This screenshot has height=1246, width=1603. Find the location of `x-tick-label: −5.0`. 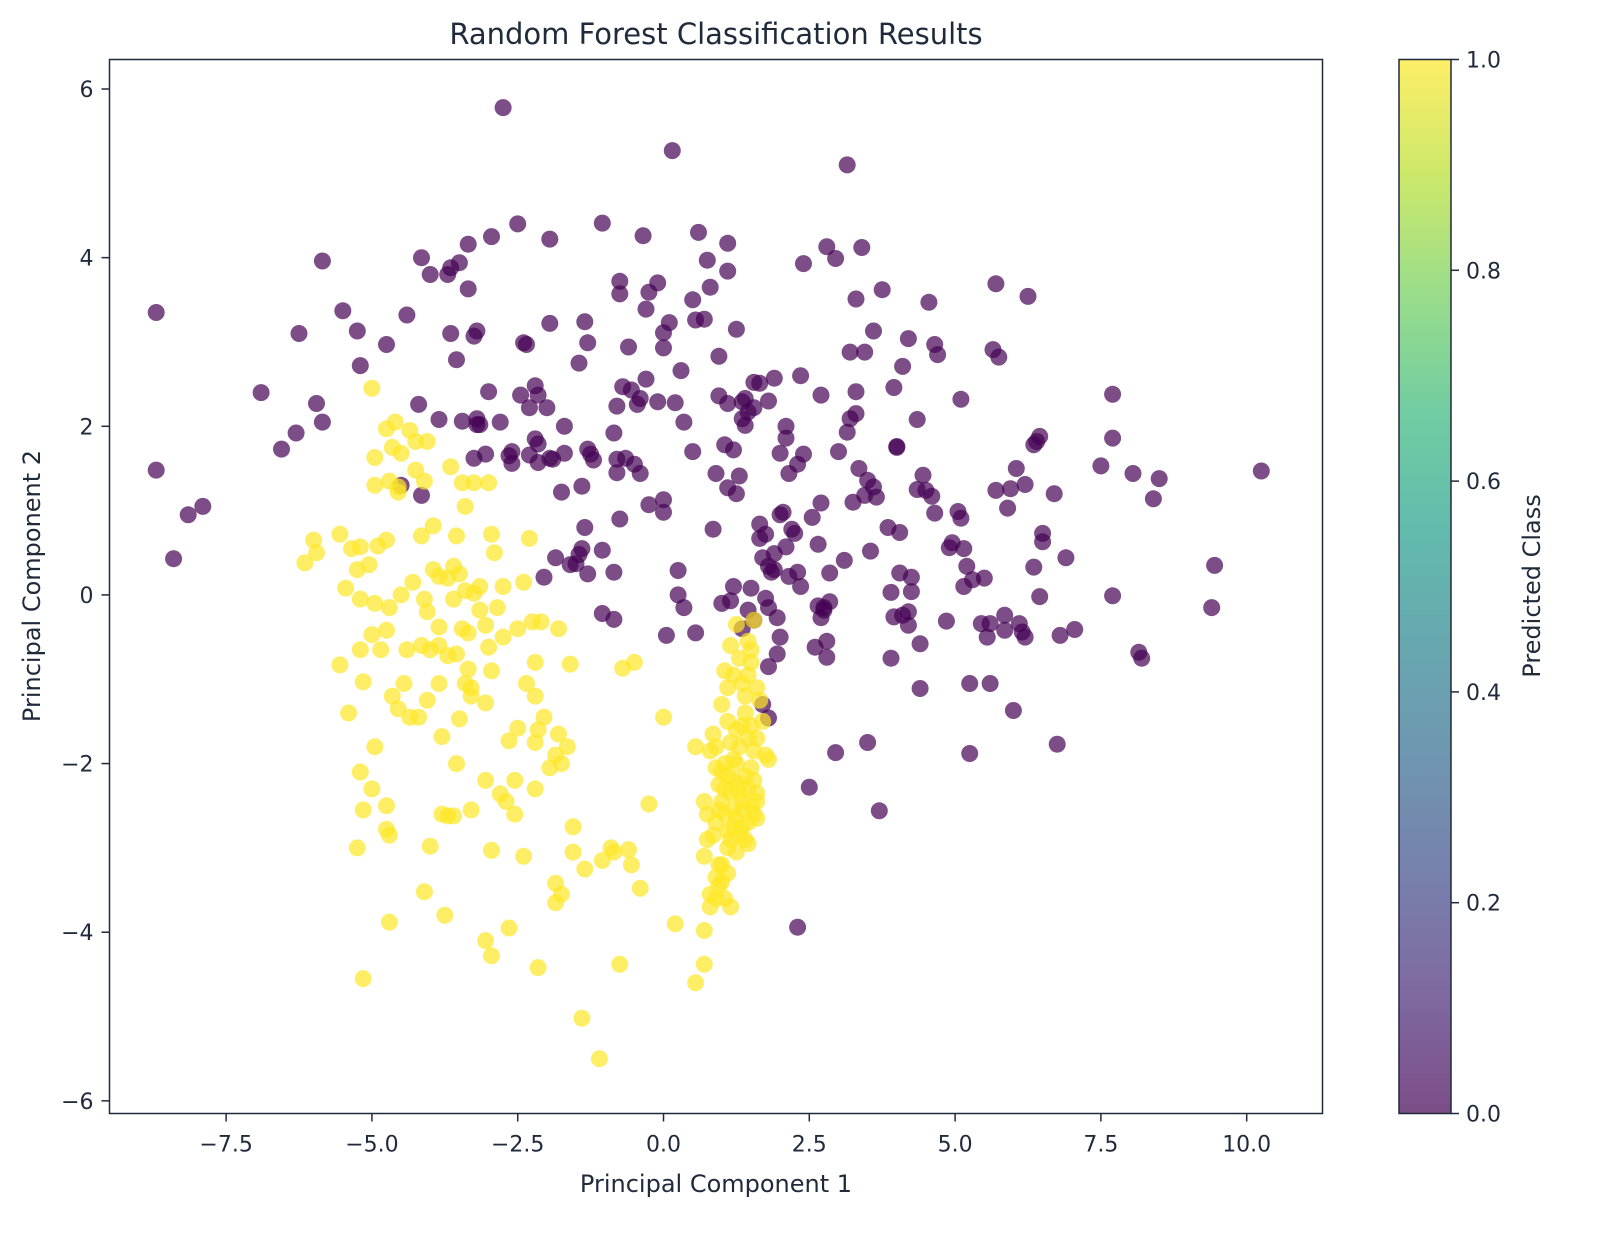

x-tick-label: −5.0 is located at coordinates (371, 1145).